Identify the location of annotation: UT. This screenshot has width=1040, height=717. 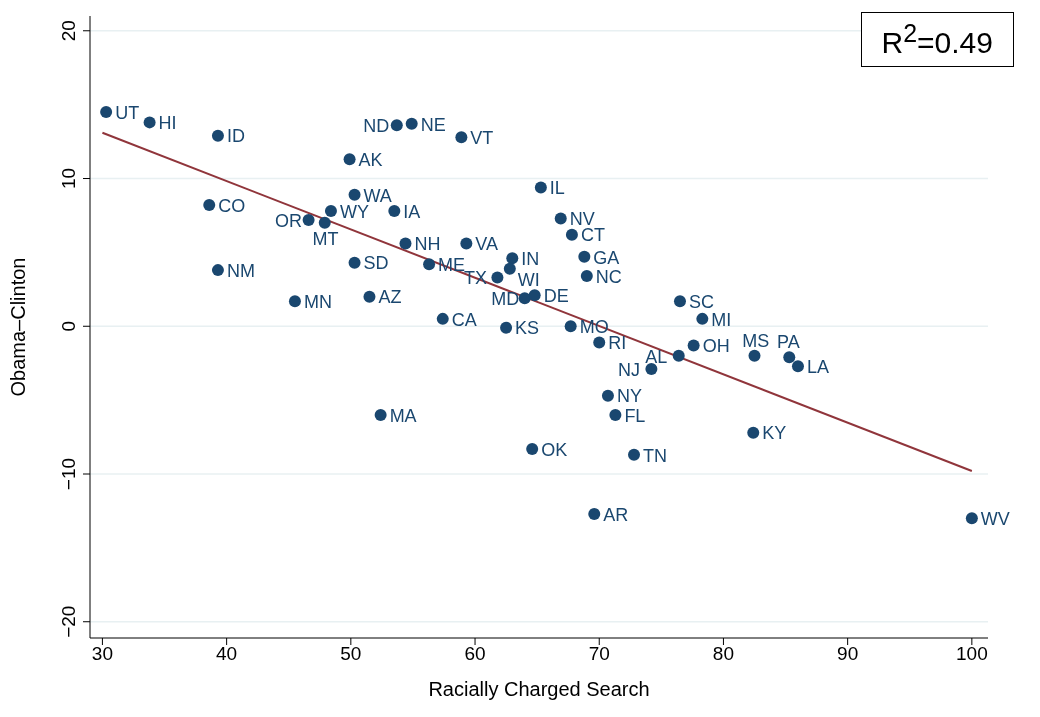
(127, 112).